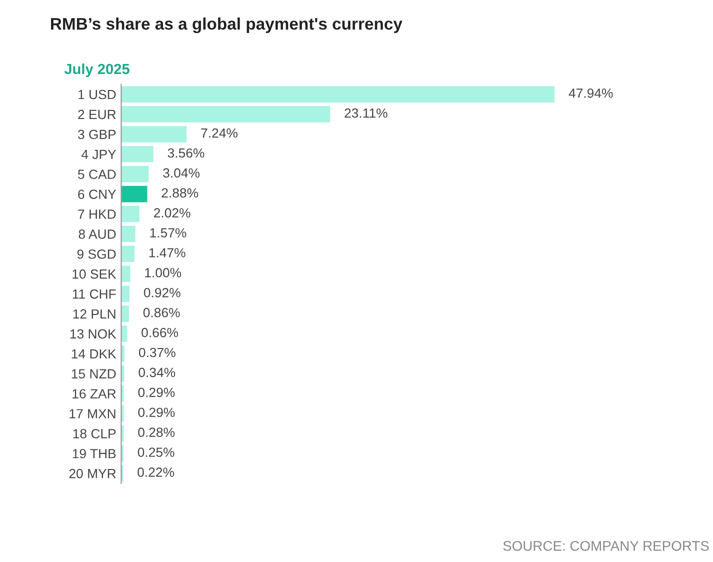  I want to click on data-label: 0.37%, so click(157, 353).